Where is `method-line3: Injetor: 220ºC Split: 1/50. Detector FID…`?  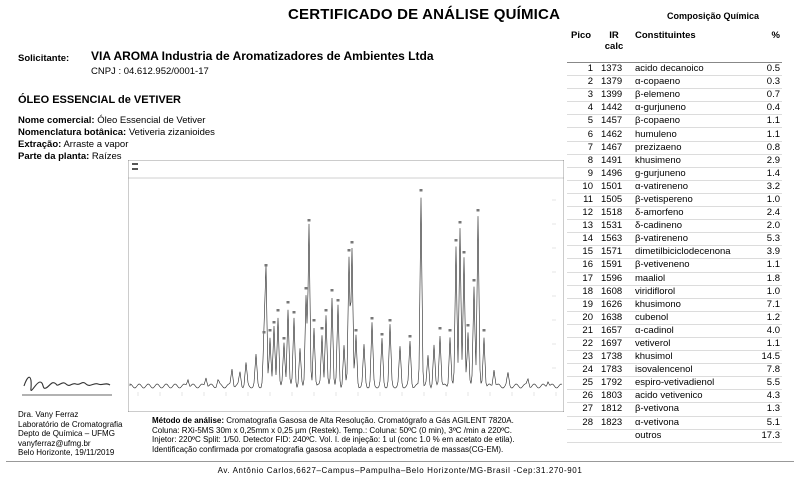 method-line3: Injetor: 220ºC Split: 1/50. Detector FID… is located at coordinates (333, 439).